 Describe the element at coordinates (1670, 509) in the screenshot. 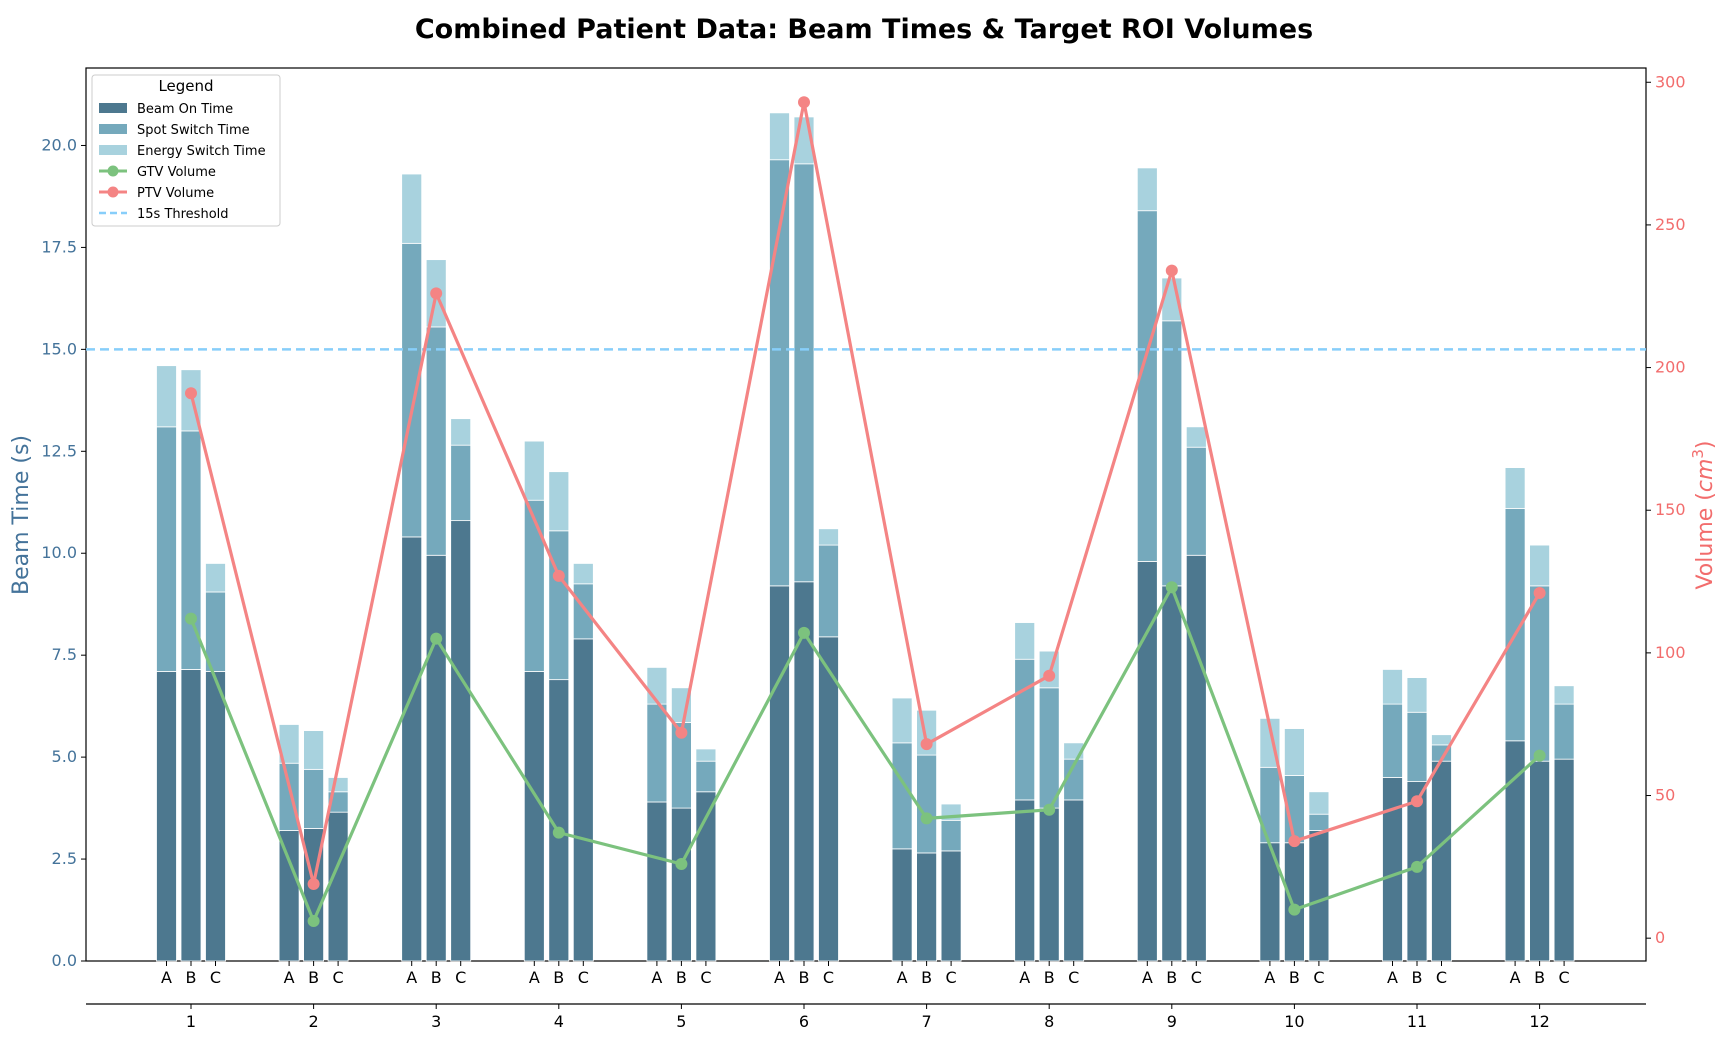

I see `right-tick-label: 150` at that location.